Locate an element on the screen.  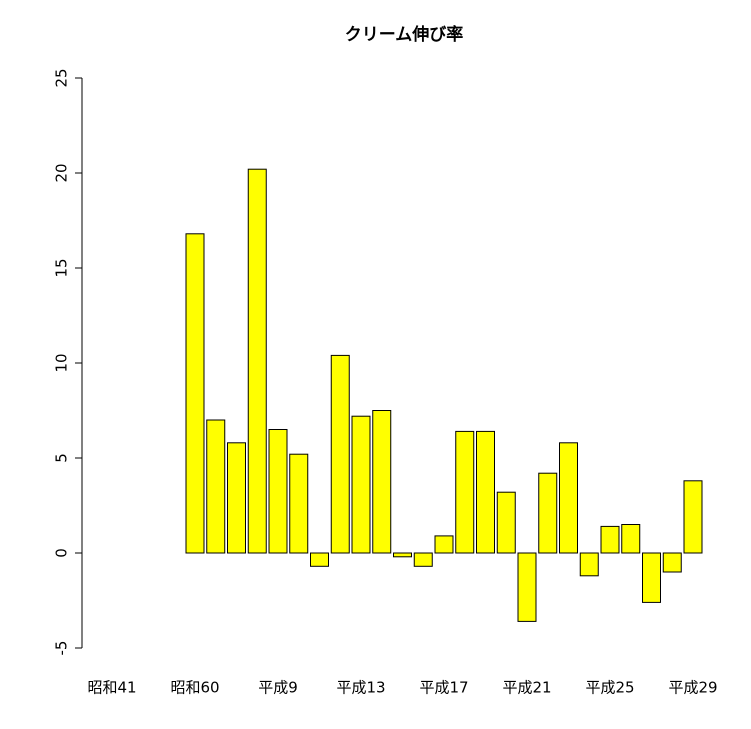
y-tick-label: 10 is located at coordinates (62, 362).